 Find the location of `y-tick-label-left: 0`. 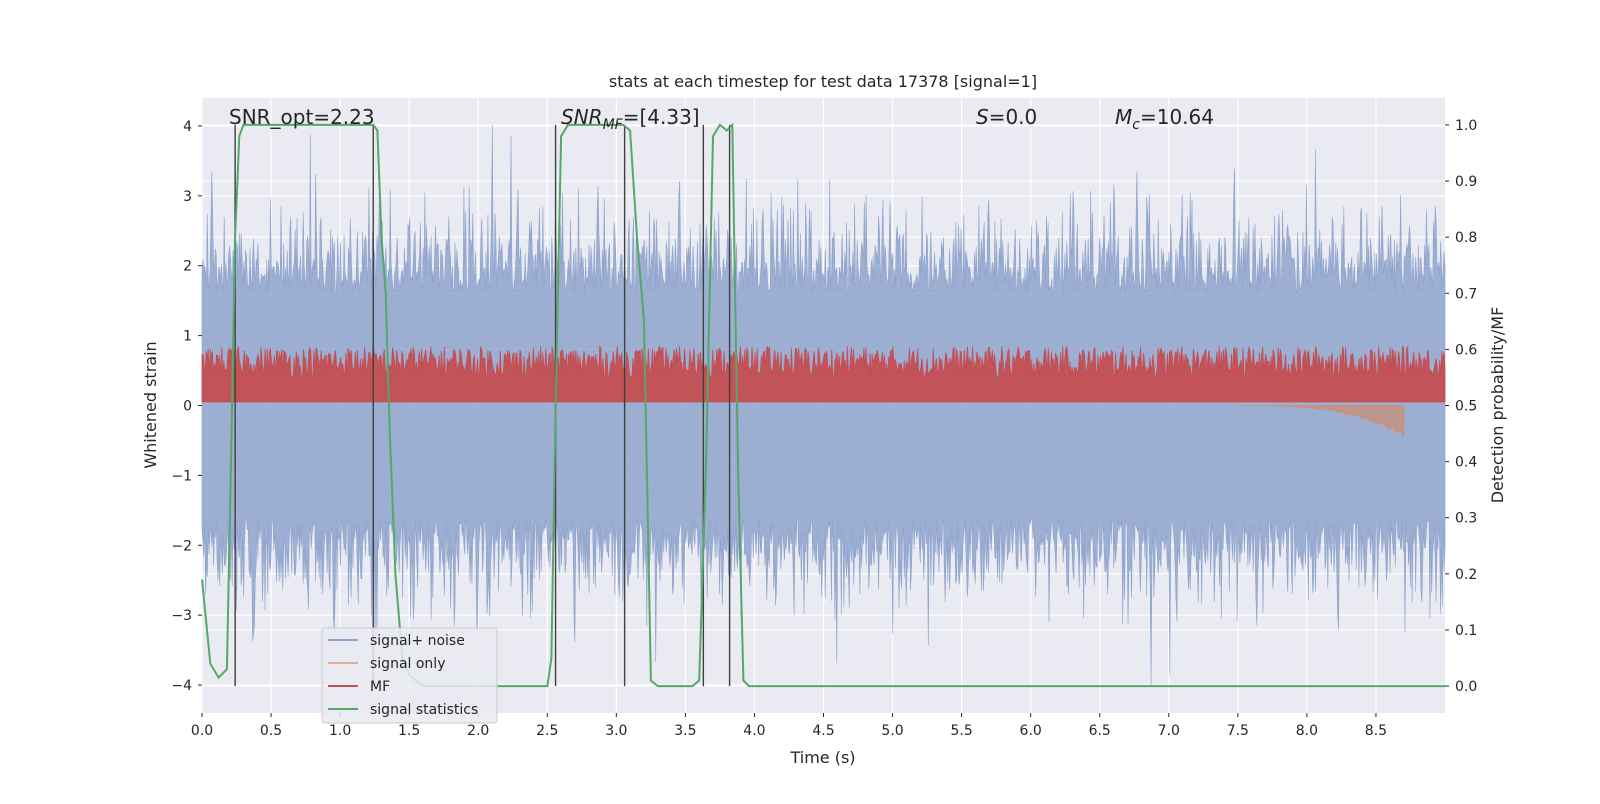

y-tick-label-left: 0 is located at coordinates (187, 407).